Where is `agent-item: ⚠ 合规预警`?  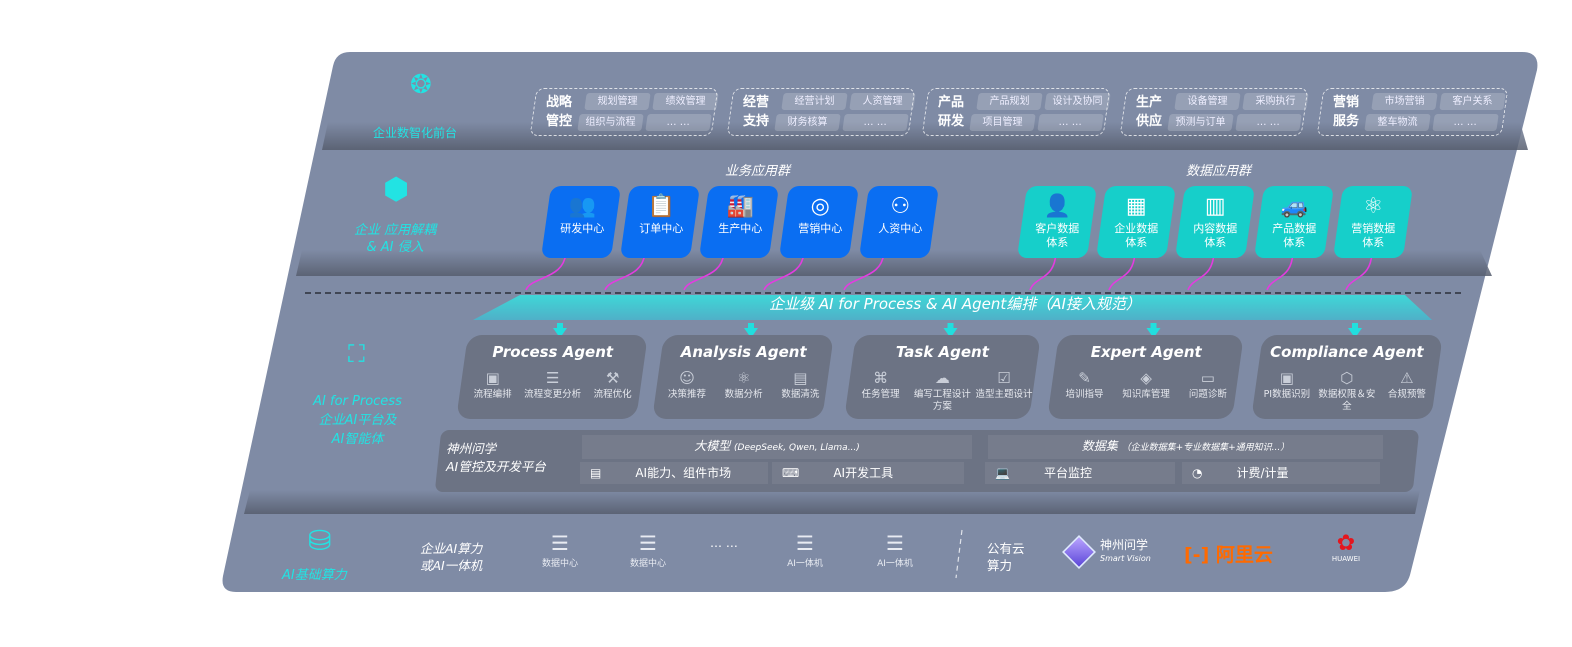
agent-item: ⚠ 合规预警 is located at coordinates (1406, 390).